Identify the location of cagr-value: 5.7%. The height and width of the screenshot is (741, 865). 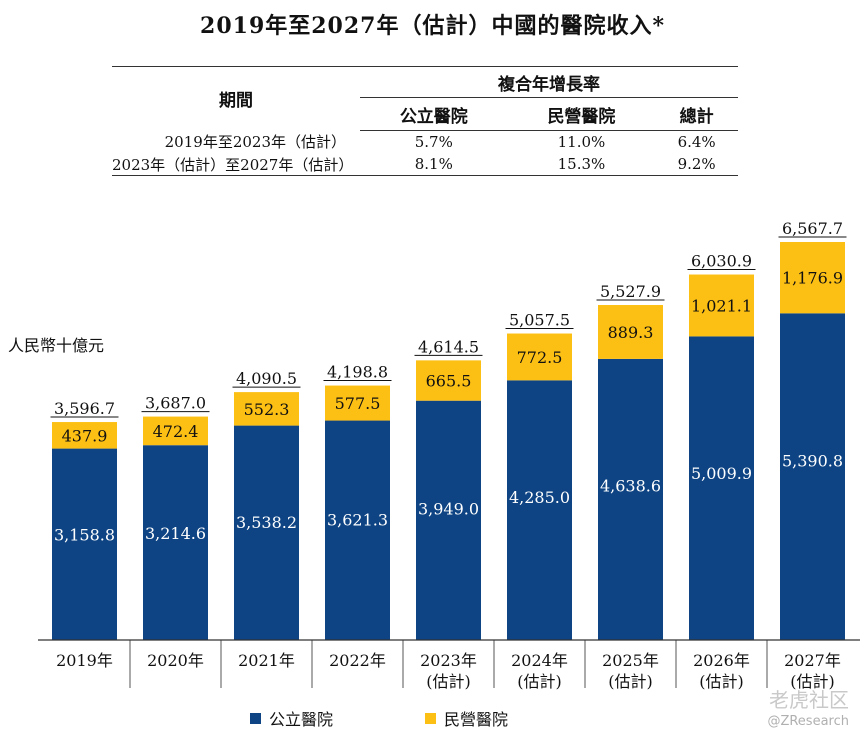
(433, 142).